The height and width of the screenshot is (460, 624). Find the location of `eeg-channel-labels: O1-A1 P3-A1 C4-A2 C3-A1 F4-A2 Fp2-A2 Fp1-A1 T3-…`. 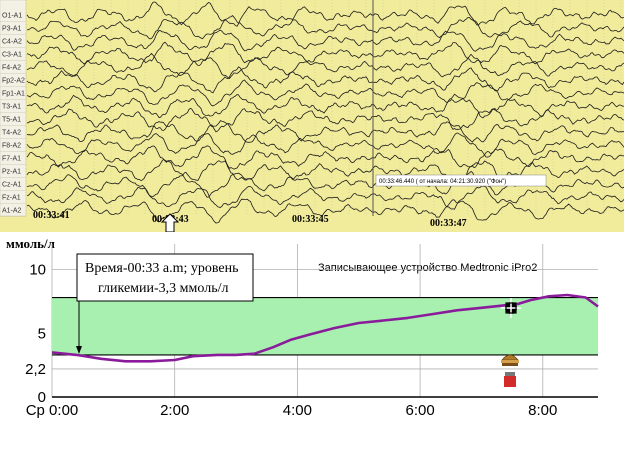

eeg-channel-labels: O1-A1 P3-A1 C4-A2 C3-A1 F4-A2 Fp2-A2 Fp1-A1 T3-… is located at coordinates (13, 115).